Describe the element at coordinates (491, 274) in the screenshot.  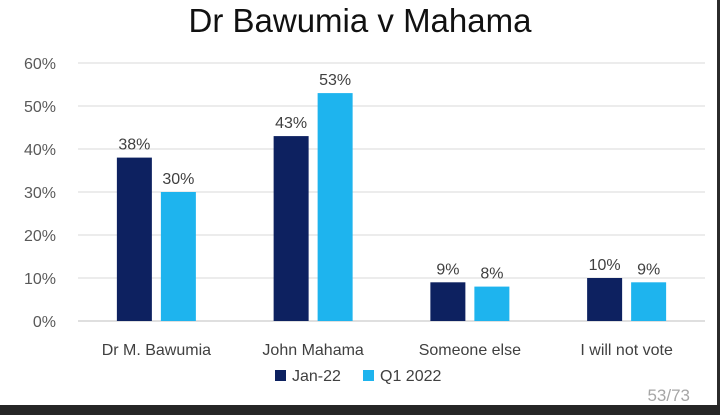
I see `data-label: 8%` at that location.